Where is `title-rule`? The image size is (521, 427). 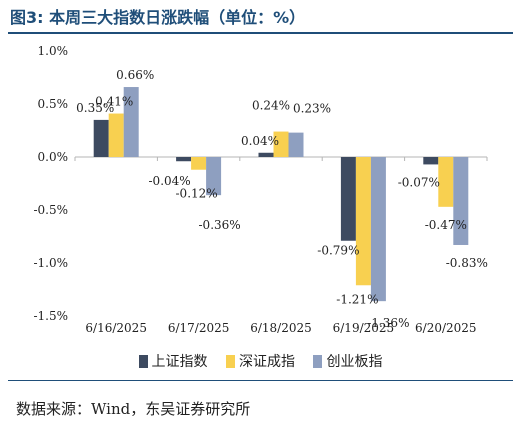 title-rule is located at coordinates (260, 33).